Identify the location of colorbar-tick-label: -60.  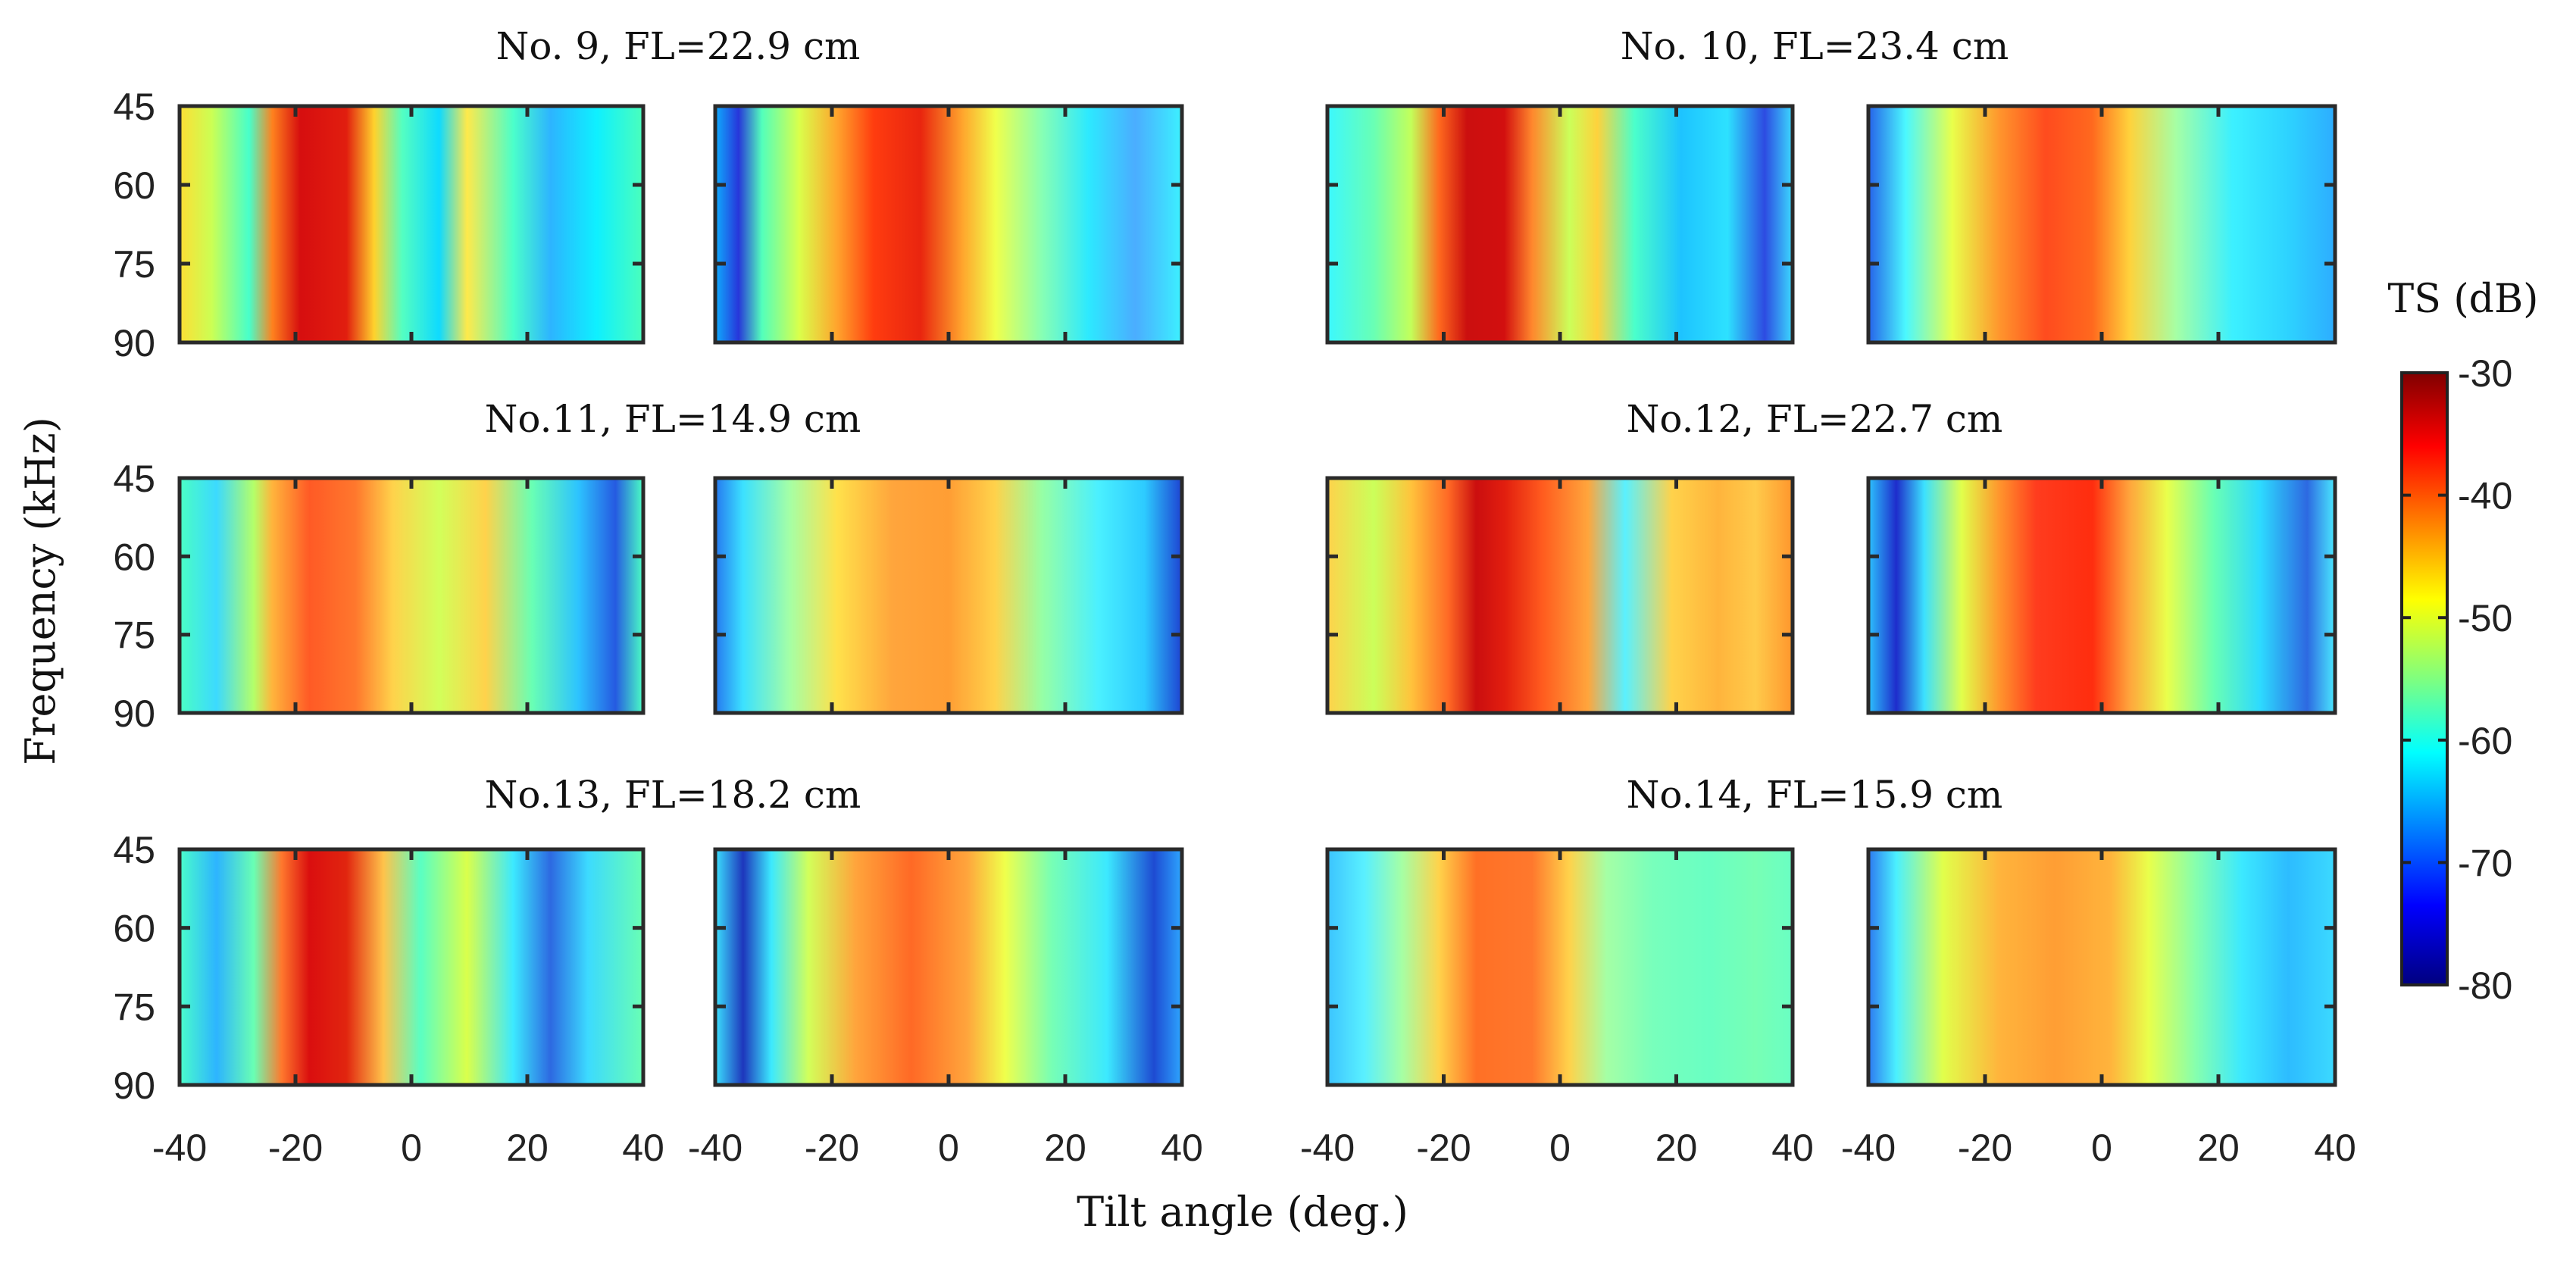
(2485, 741).